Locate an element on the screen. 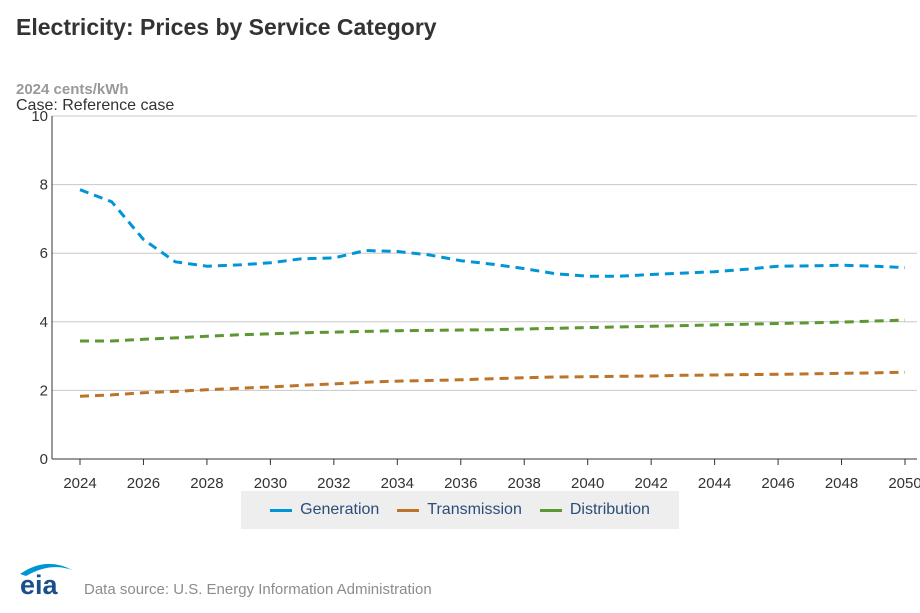 The image size is (920, 613). x-tick-label-2038: 2038 is located at coordinates (524, 483).